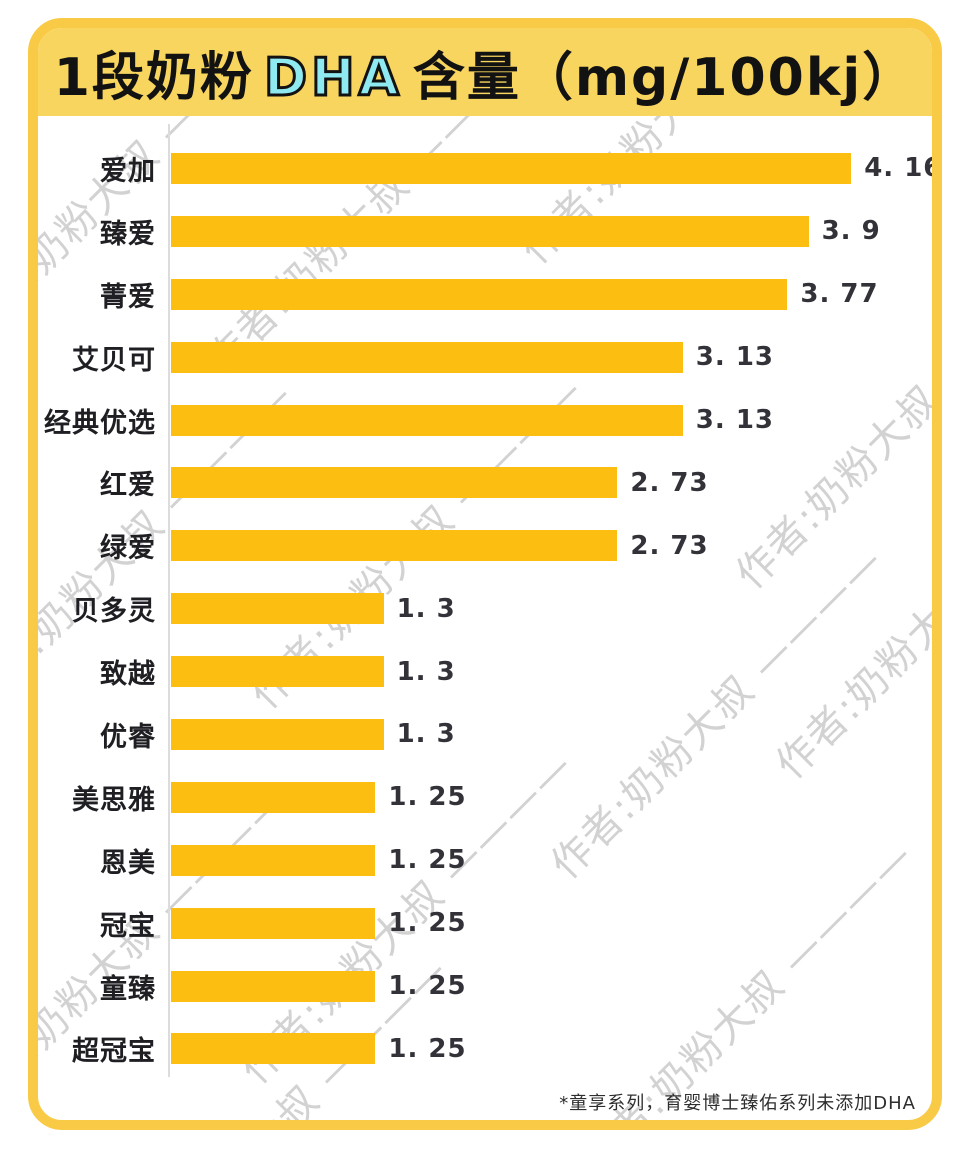  What do you see at coordinates (169, 600) in the screenshot?
I see `y-axis-line` at bounding box center [169, 600].